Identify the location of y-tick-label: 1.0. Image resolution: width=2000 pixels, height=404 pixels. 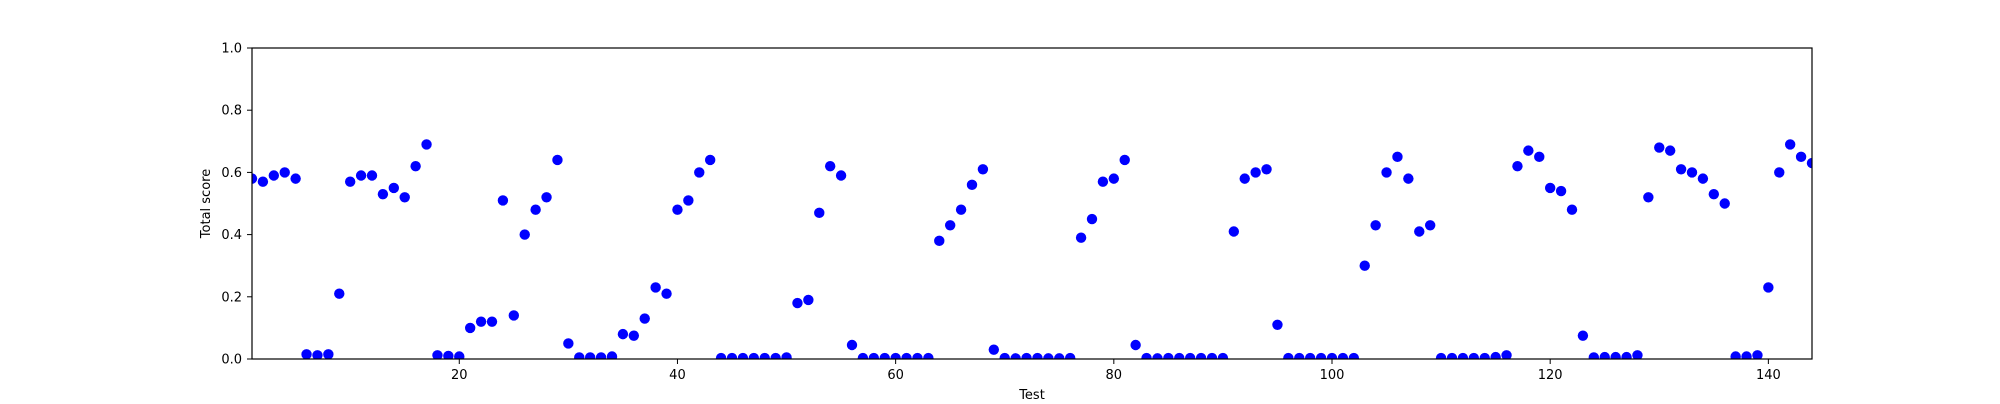
(231, 49).